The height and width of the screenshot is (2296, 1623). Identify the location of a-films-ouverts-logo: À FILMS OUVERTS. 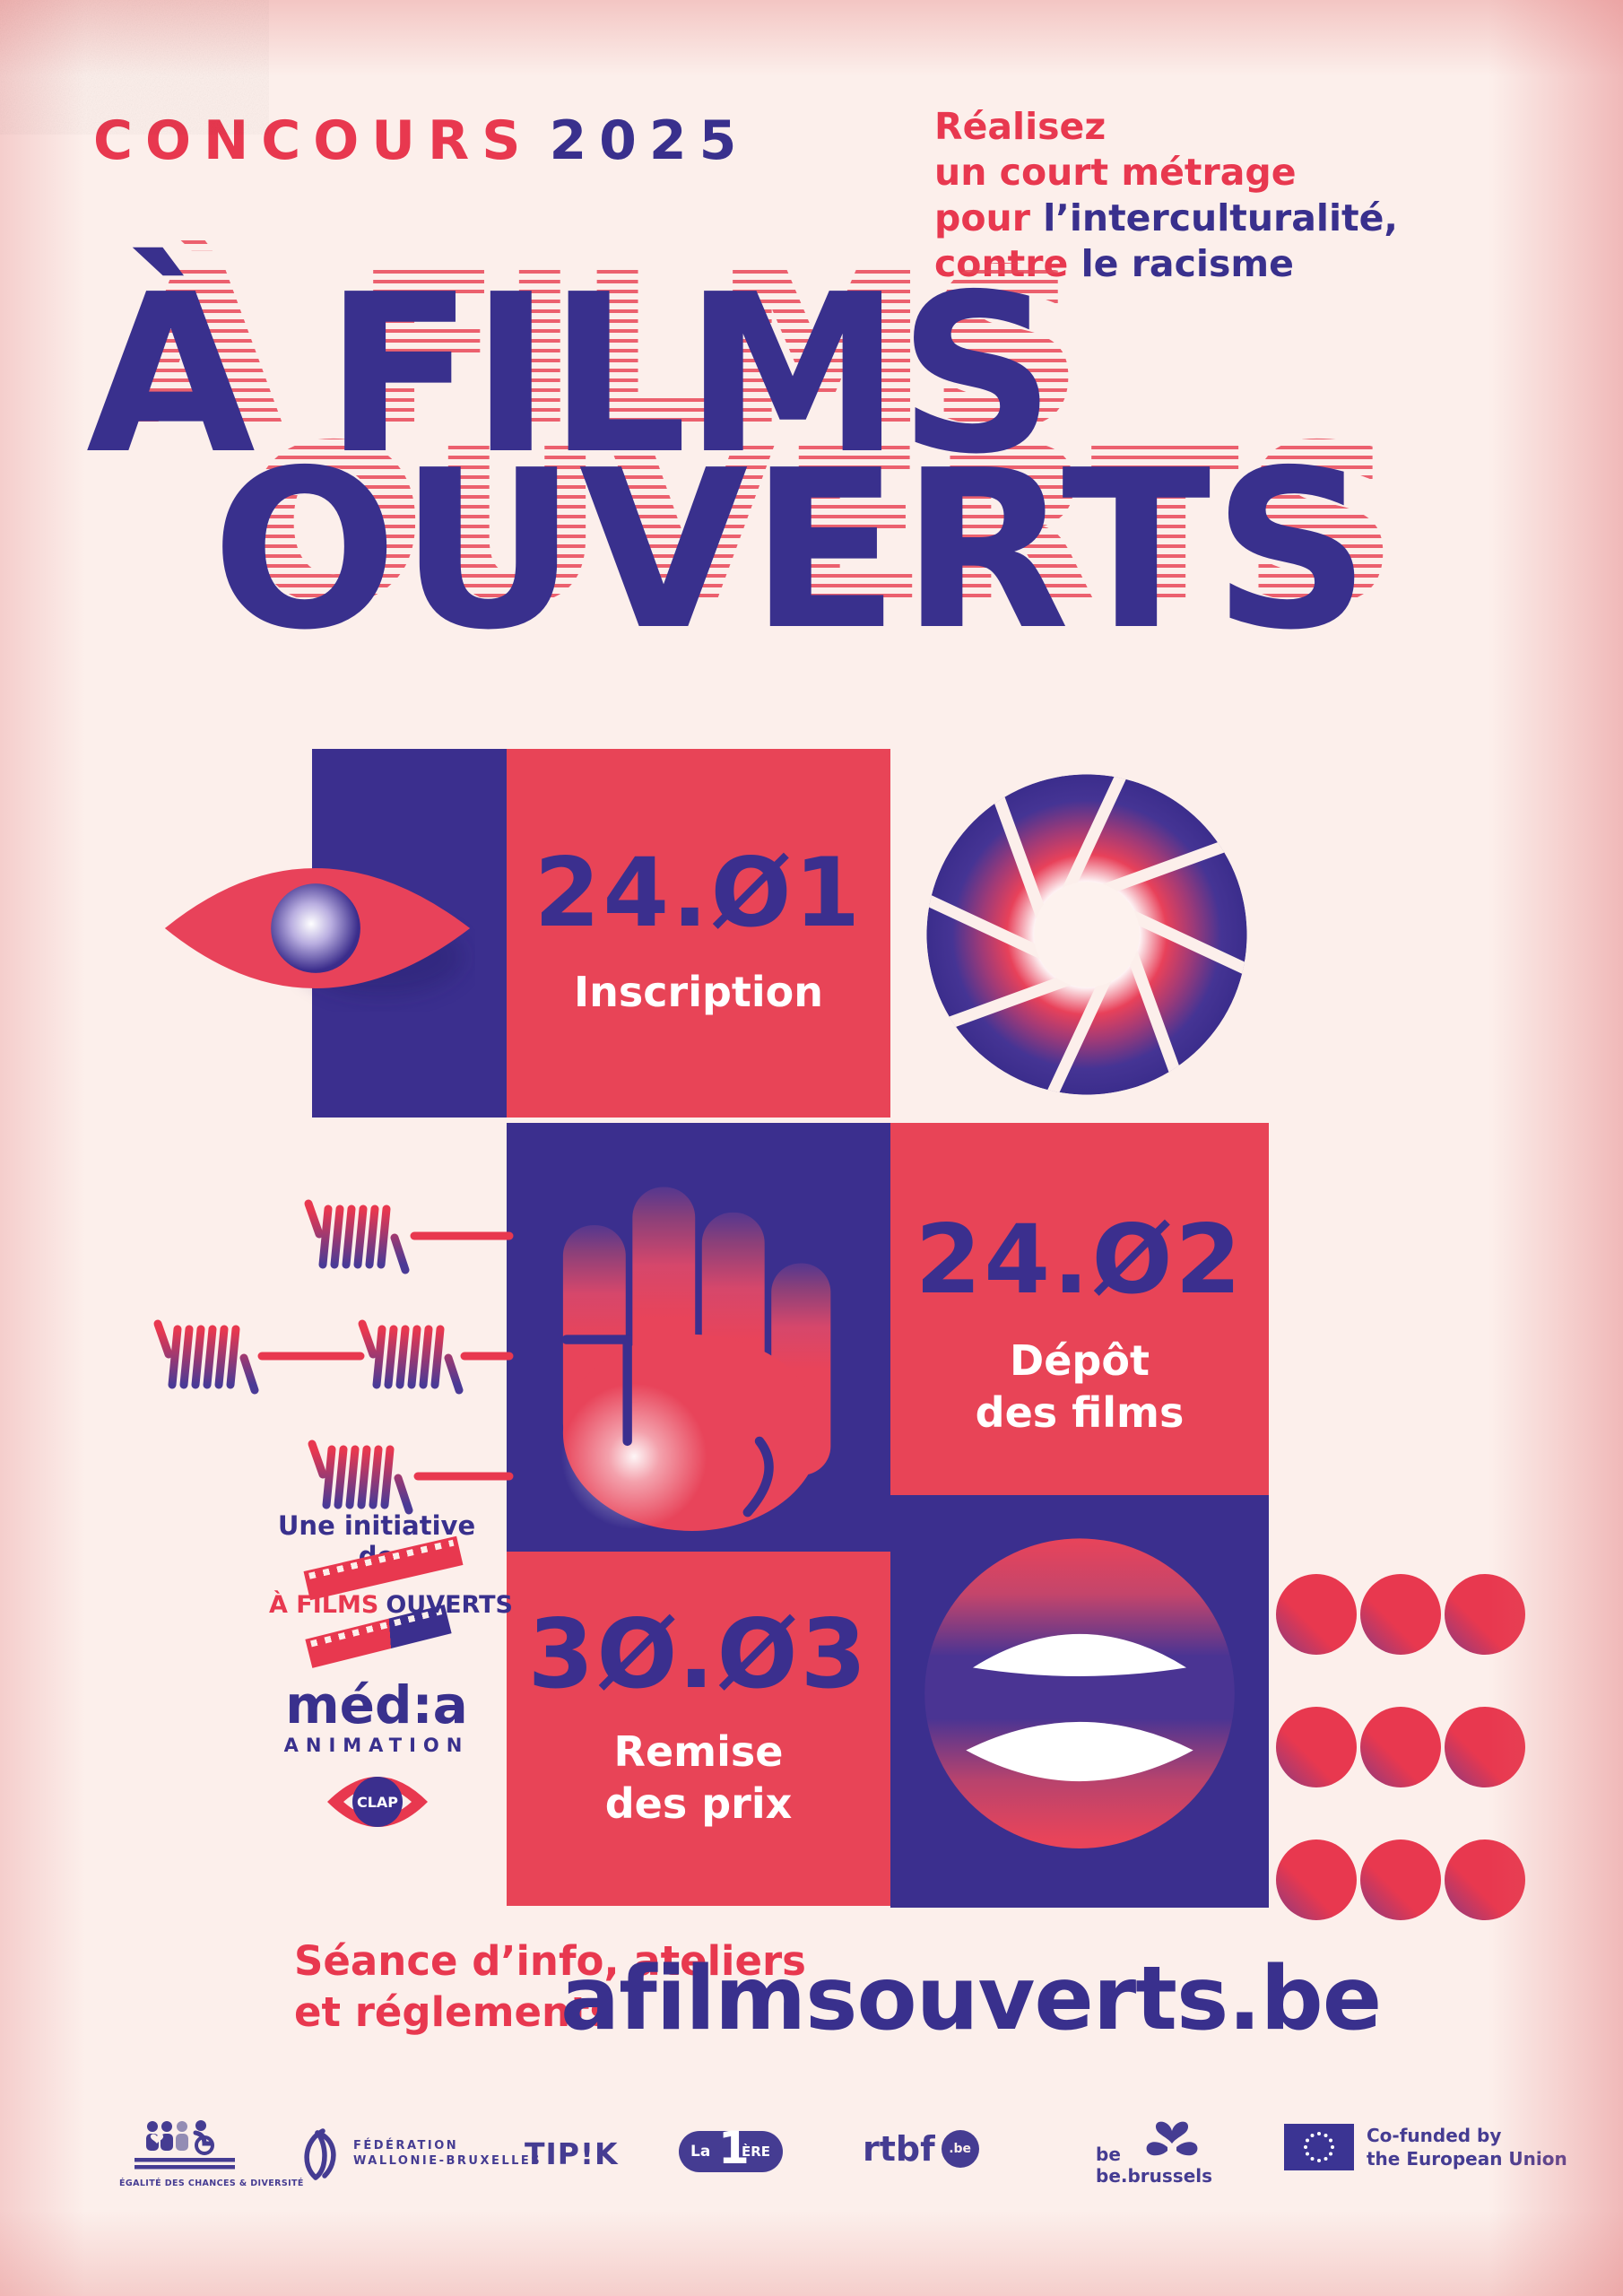
(391, 1604).